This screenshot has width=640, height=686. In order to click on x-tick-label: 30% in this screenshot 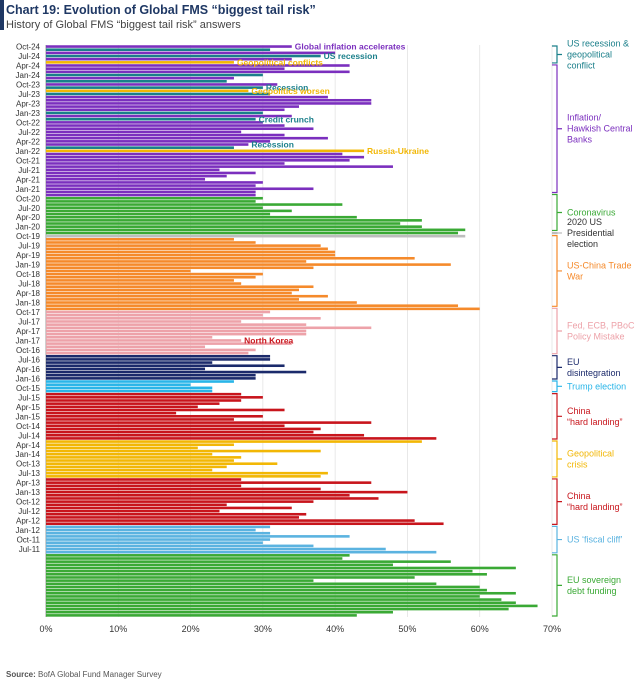, I will do `click(263, 629)`.